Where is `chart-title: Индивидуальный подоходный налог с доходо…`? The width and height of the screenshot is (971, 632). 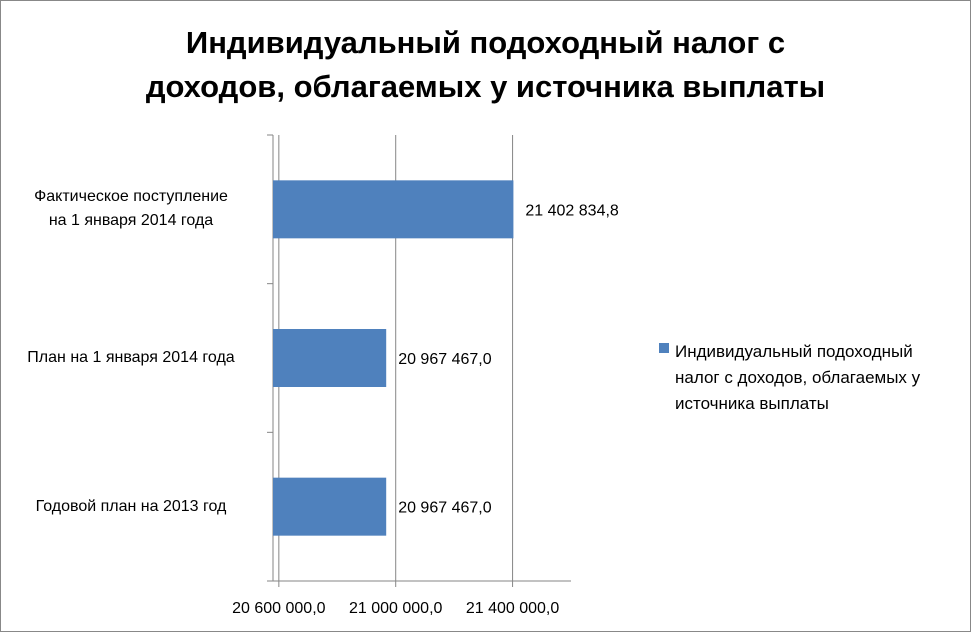 chart-title: Индивидуальный подоходный налог с доходо… is located at coordinates (485, 64).